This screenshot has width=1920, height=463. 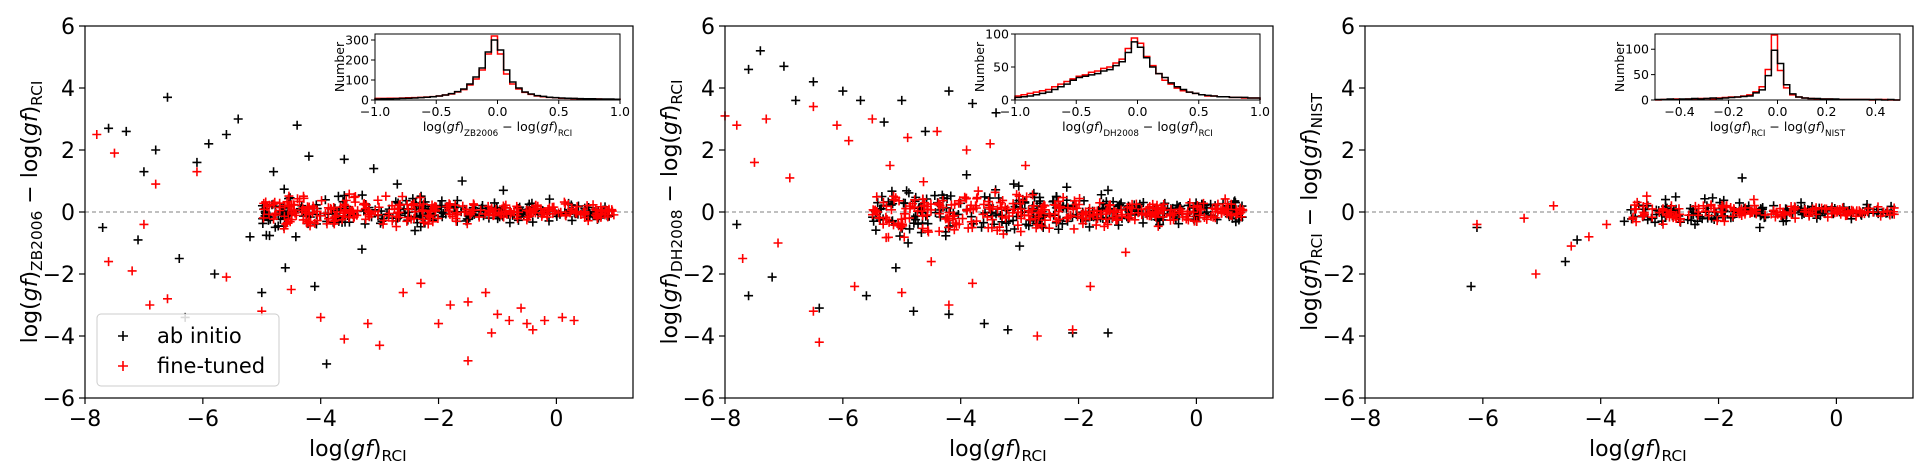 I want to click on y-tick-label: −2, so click(x=59, y=275).